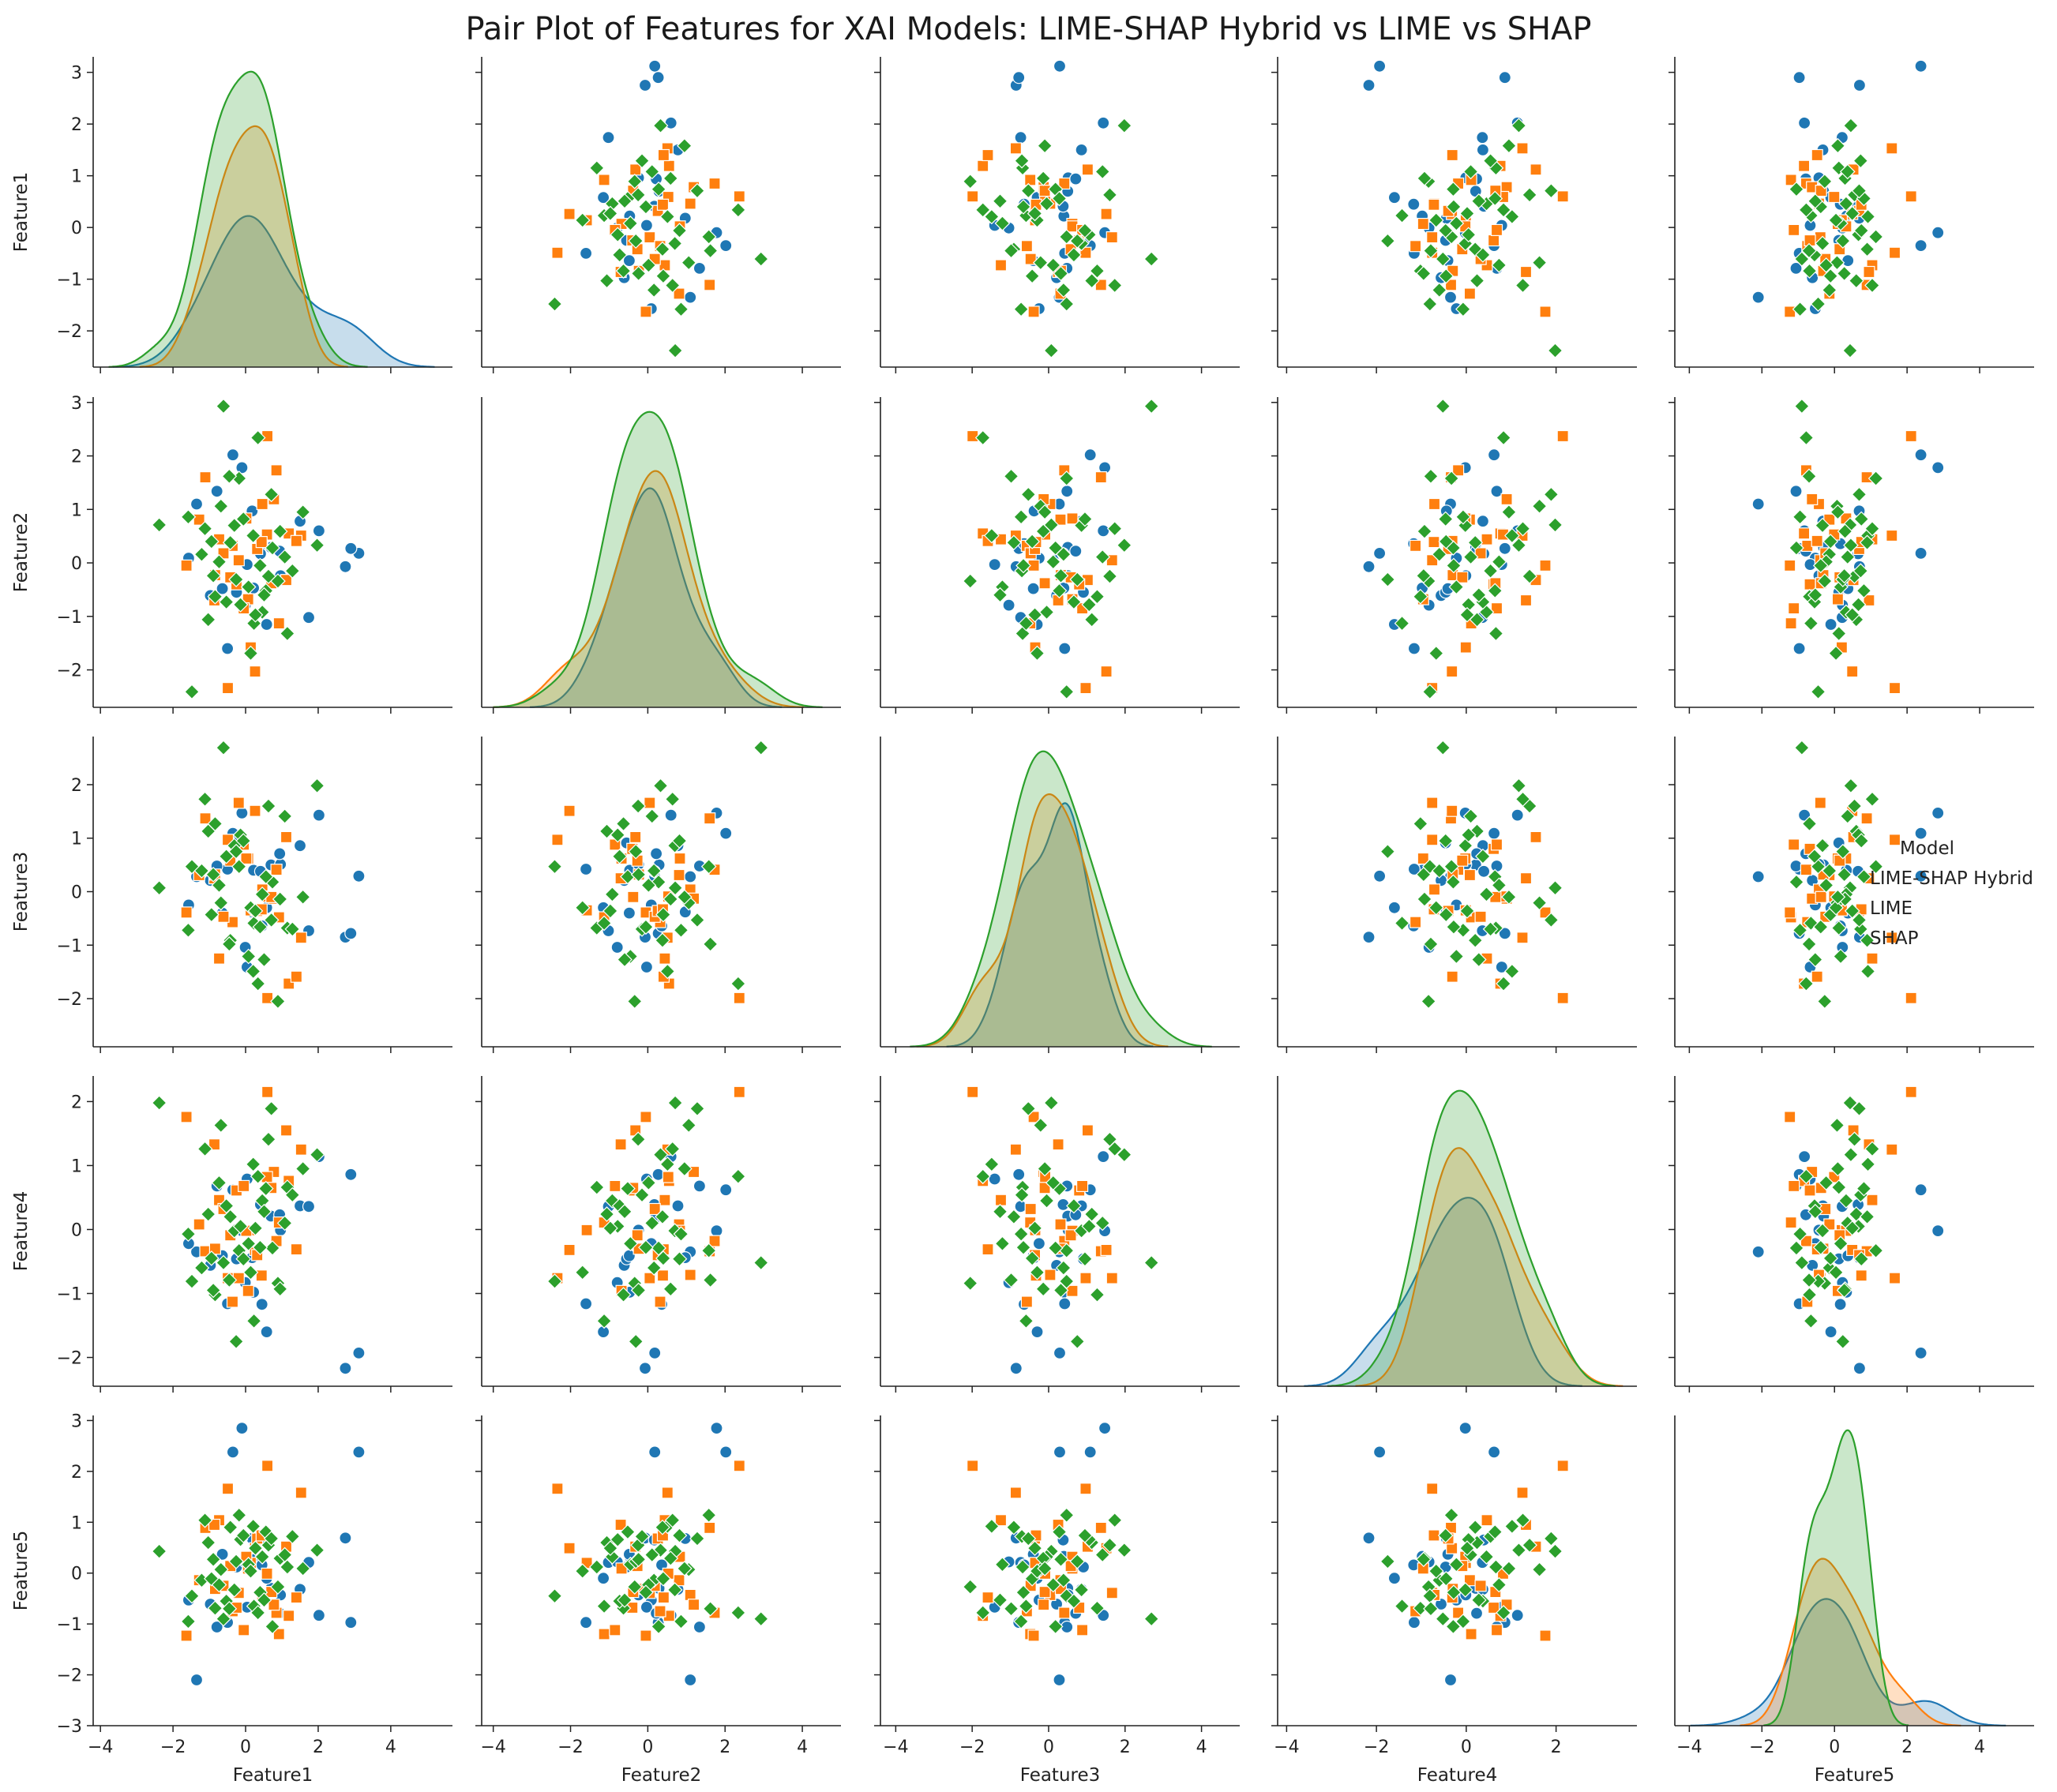 This screenshot has width=2057, height=1792. Describe the element at coordinates (69, 281) in the screenshot. I see `y-tick-label: −1` at that location.